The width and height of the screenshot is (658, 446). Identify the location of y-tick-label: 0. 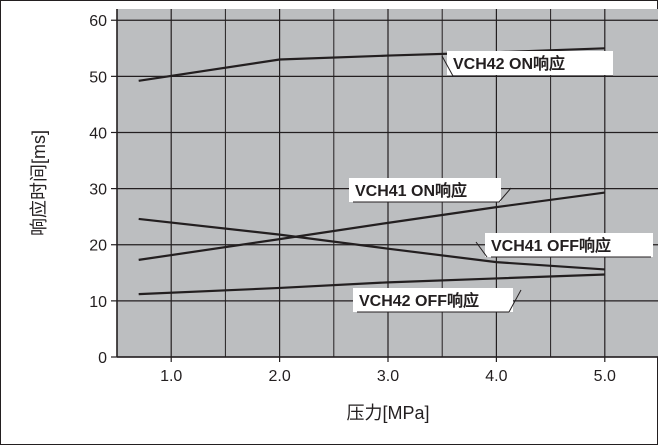
(102, 358).